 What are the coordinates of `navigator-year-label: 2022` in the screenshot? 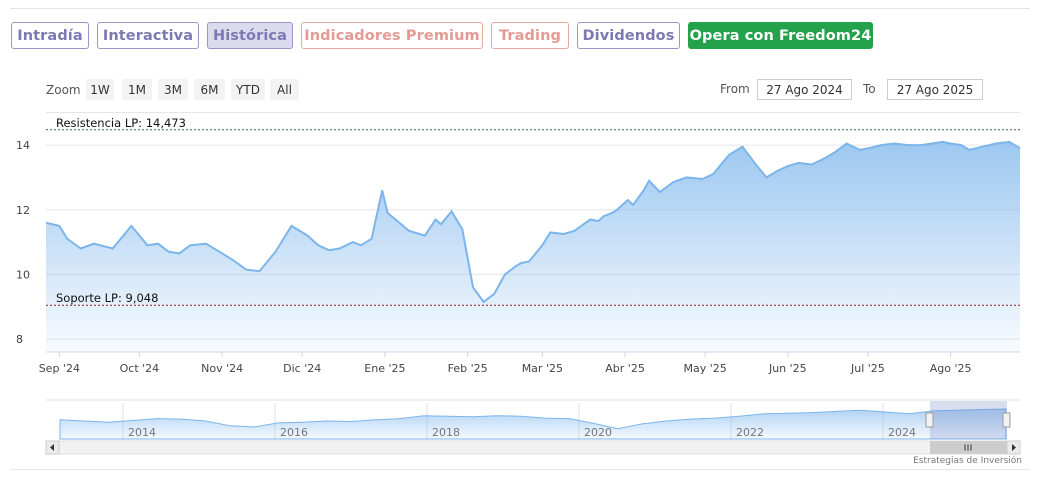 It's located at (750, 432).